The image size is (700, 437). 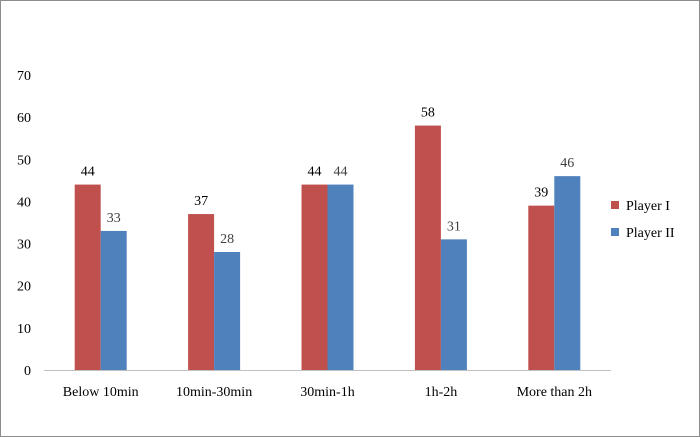 I want to click on data-label: 28, so click(x=227, y=239).